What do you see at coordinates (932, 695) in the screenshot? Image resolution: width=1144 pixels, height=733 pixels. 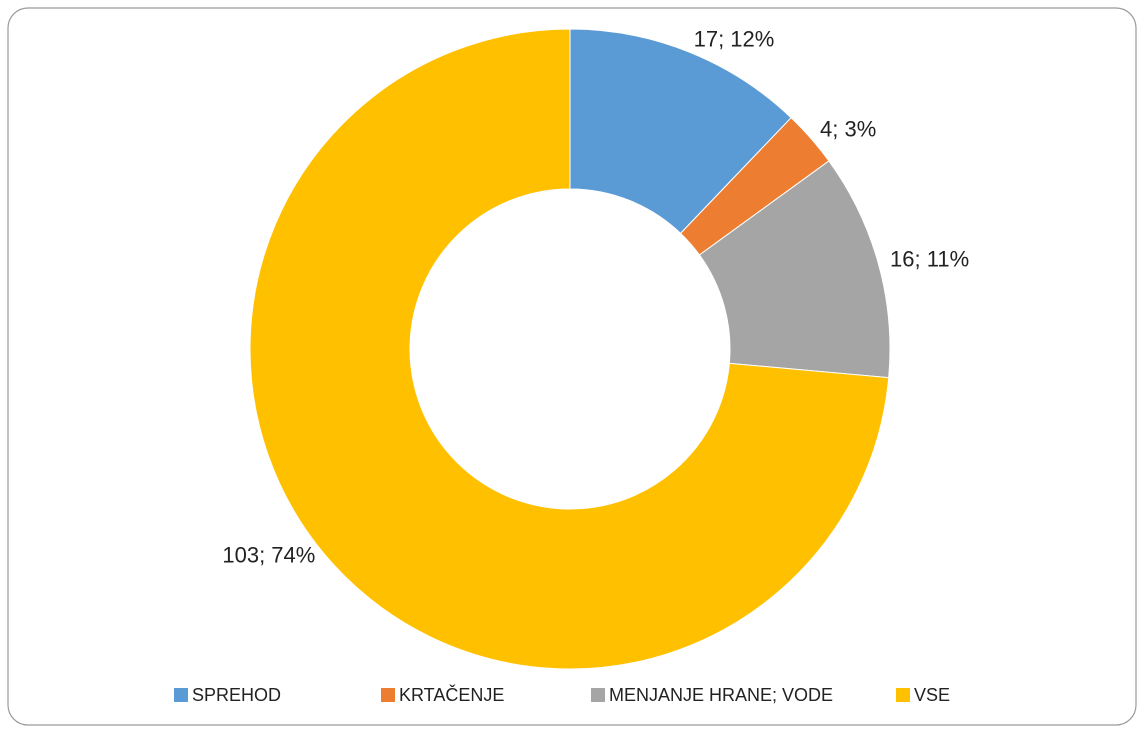 I see `legend-label: VSE` at bounding box center [932, 695].